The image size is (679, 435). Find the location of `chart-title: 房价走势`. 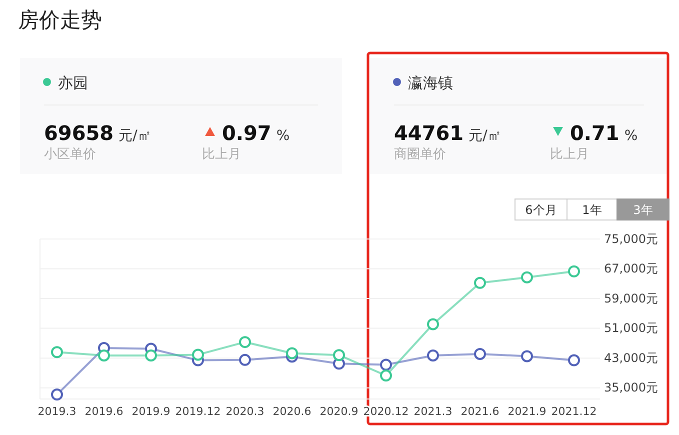

chart-title: 房价走势 is located at coordinates (60, 20).